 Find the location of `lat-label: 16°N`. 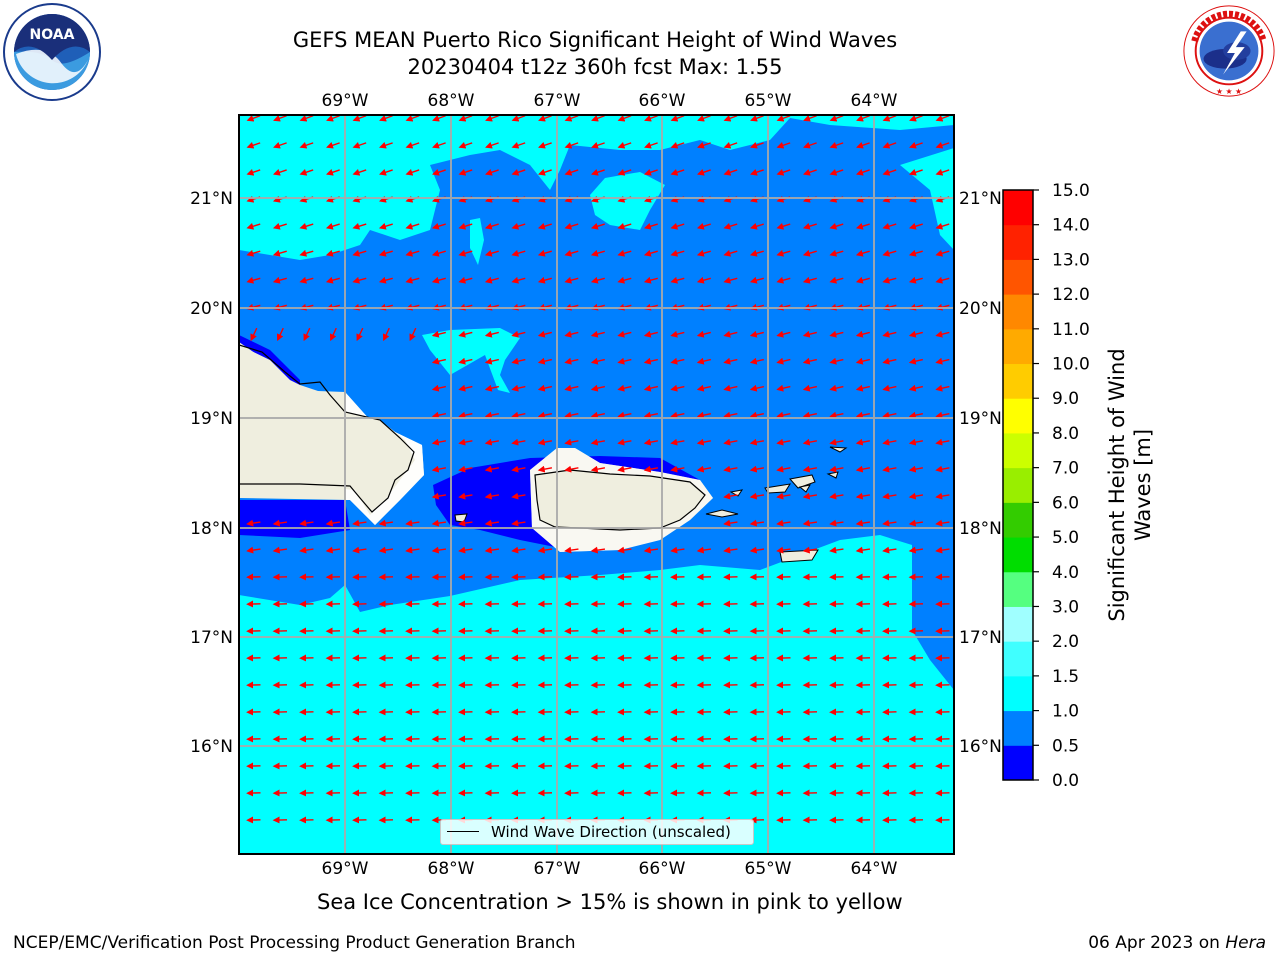

lat-label: 16°N is located at coordinates (211, 747).